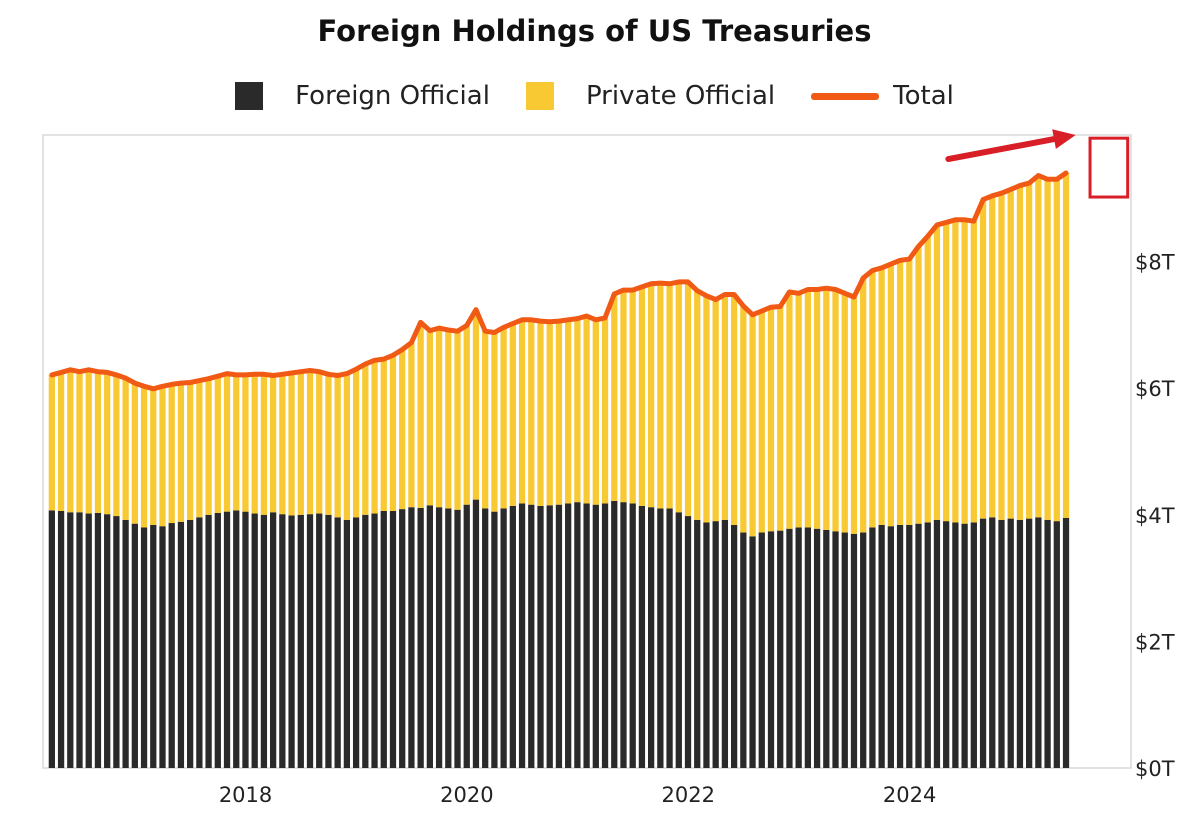 Image resolution: width=1189 pixels, height=836 pixels. What do you see at coordinates (923, 96) in the screenshot?
I see `legend-label-total: Total` at bounding box center [923, 96].